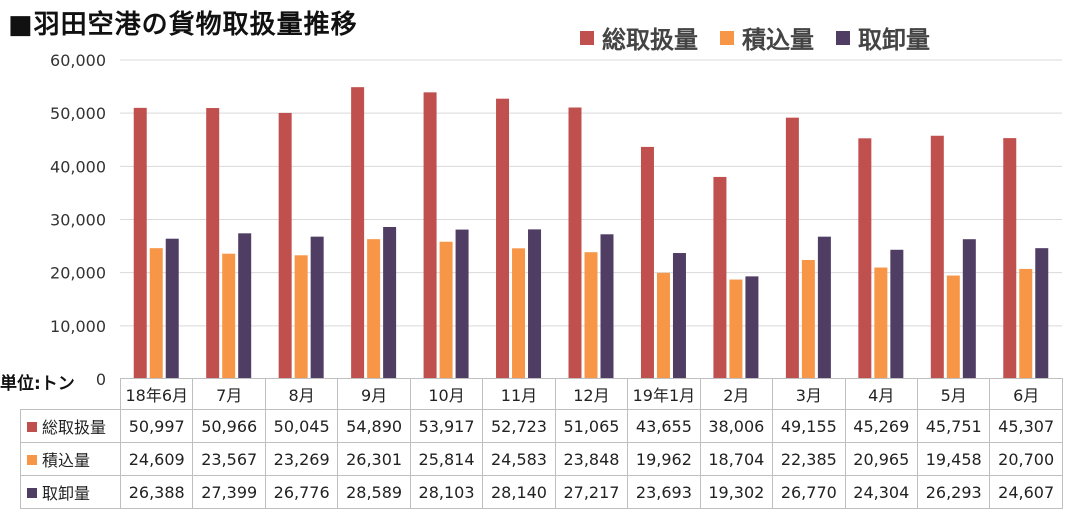 The height and width of the screenshot is (512, 1068). What do you see at coordinates (1026, 459) in the screenshot?
I see `data-label: 20,700` at bounding box center [1026, 459].